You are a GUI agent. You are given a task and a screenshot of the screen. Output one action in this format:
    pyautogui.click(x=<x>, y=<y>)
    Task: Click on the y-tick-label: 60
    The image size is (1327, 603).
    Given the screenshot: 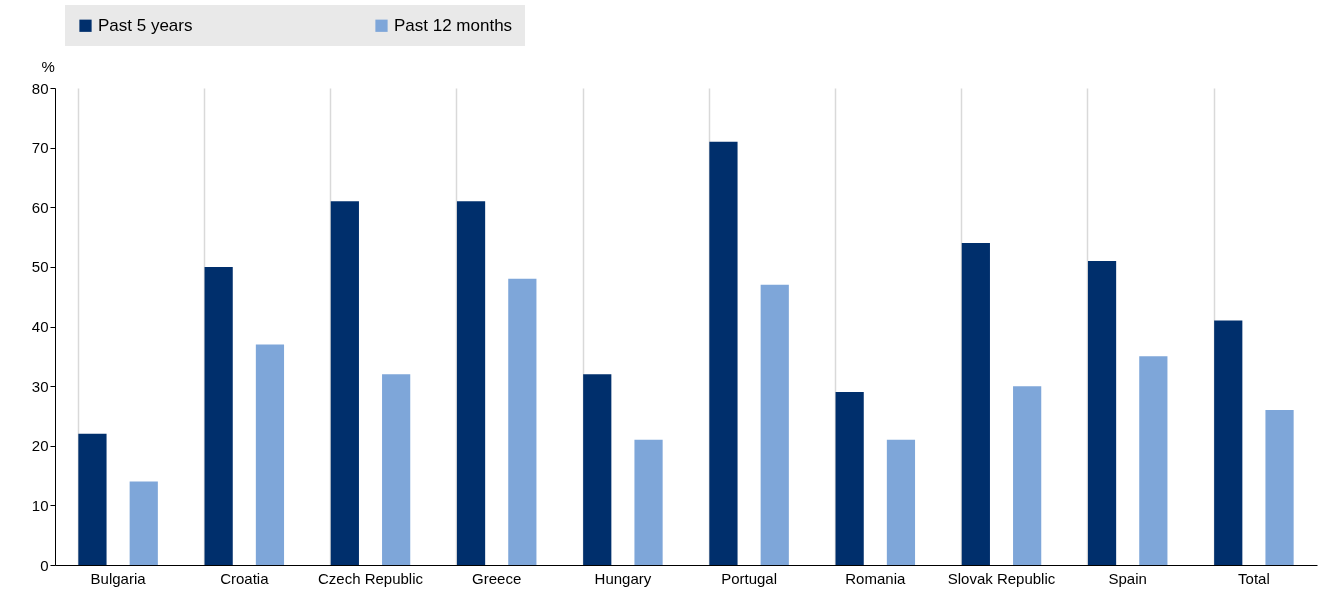 What is the action you would take?
    pyautogui.click(x=40, y=207)
    